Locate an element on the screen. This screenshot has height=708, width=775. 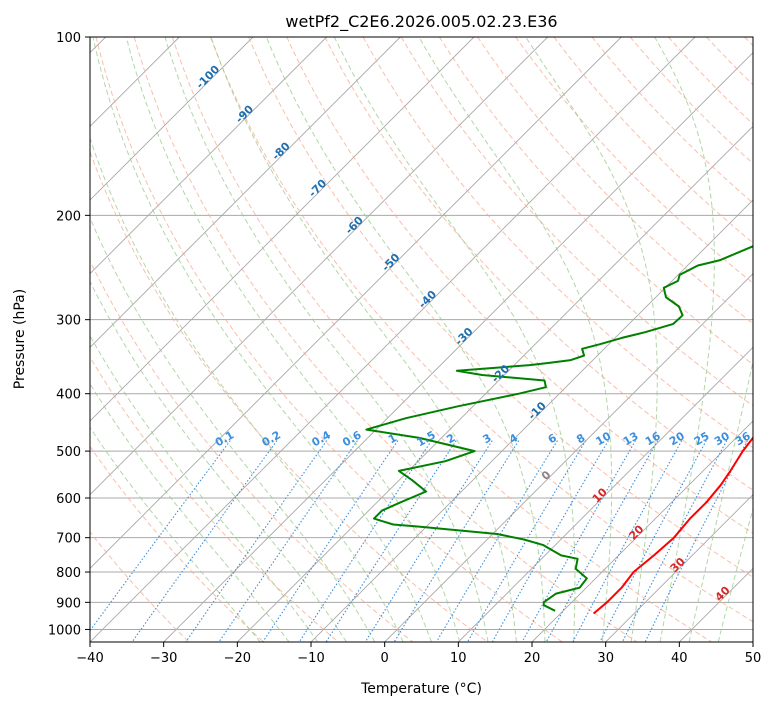
y-axis-label: Pressure (hPa) is located at coordinates (20, 339).